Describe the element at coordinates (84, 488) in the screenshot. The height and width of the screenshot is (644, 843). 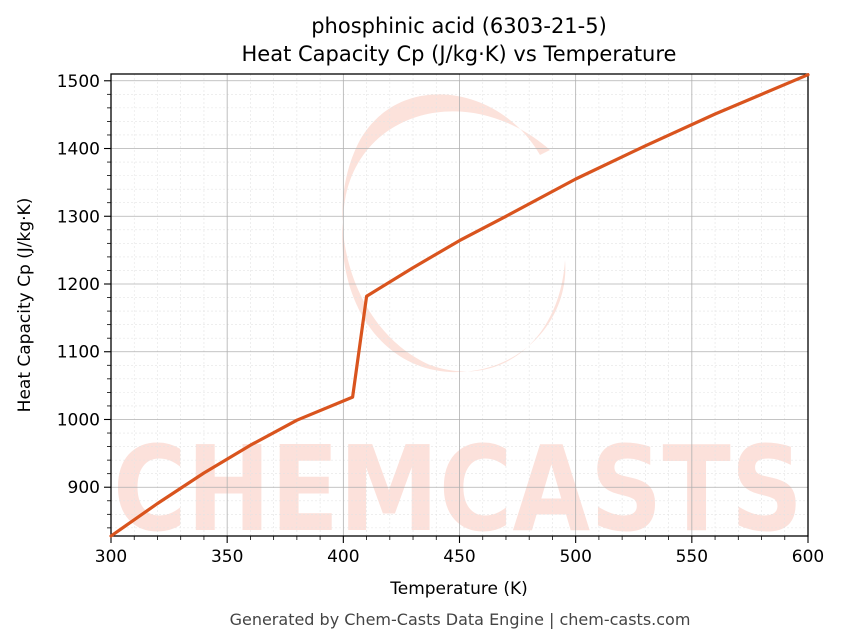
I see `y-tick-label: 900` at that location.